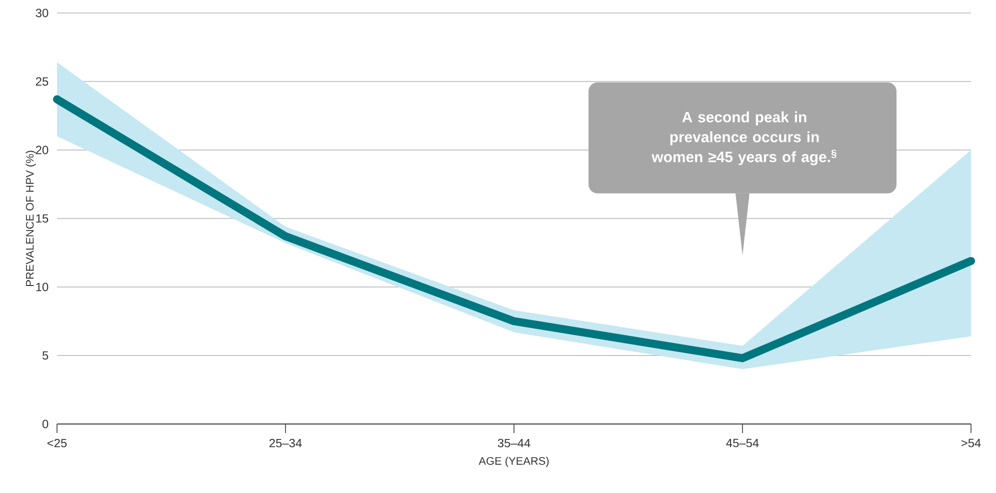  I want to click on y-tick-label: 25, so click(42, 81).